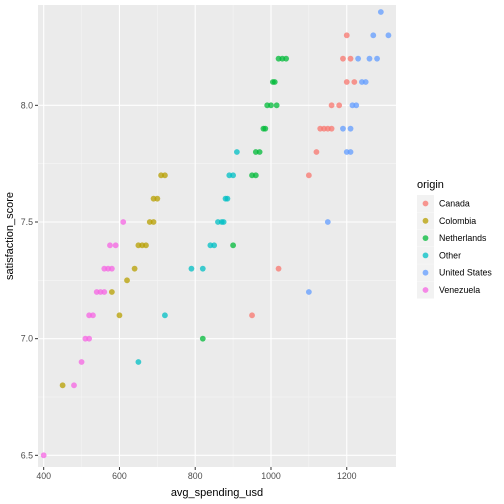 The width and height of the screenshot is (504, 504). What do you see at coordinates (27, 105) in the screenshot?
I see `y-tick-label: 8.0` at bounding box center [27, 105].